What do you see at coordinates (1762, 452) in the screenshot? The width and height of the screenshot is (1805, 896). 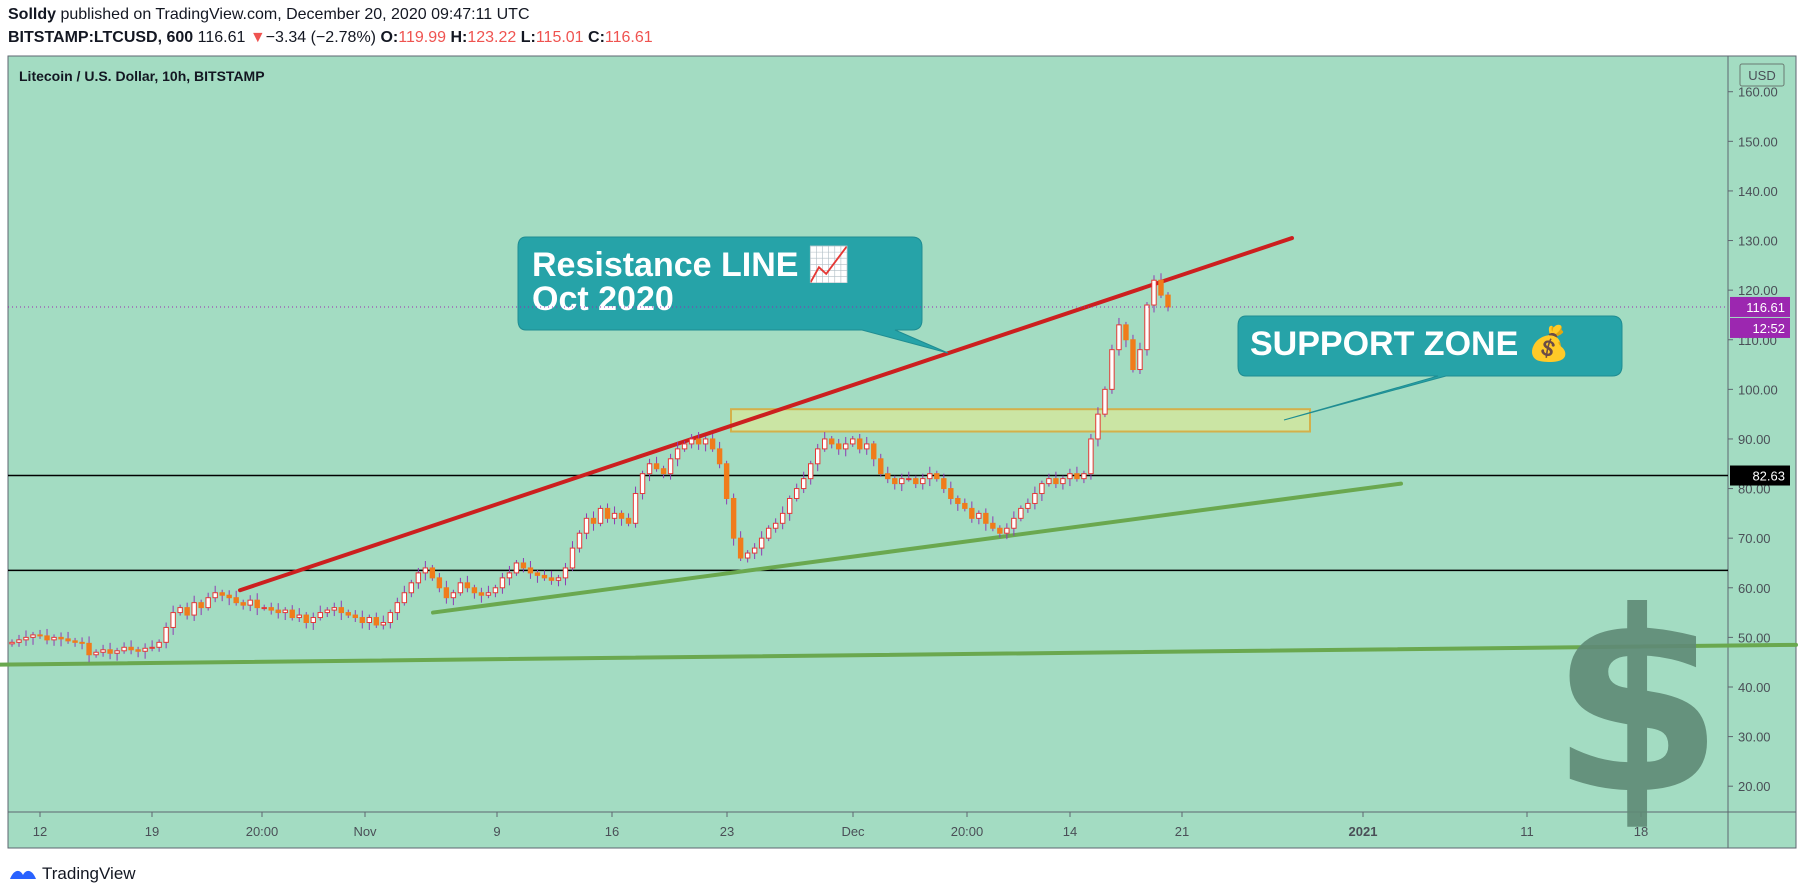 I see `price-axis` at bounding box center [1762, 452].